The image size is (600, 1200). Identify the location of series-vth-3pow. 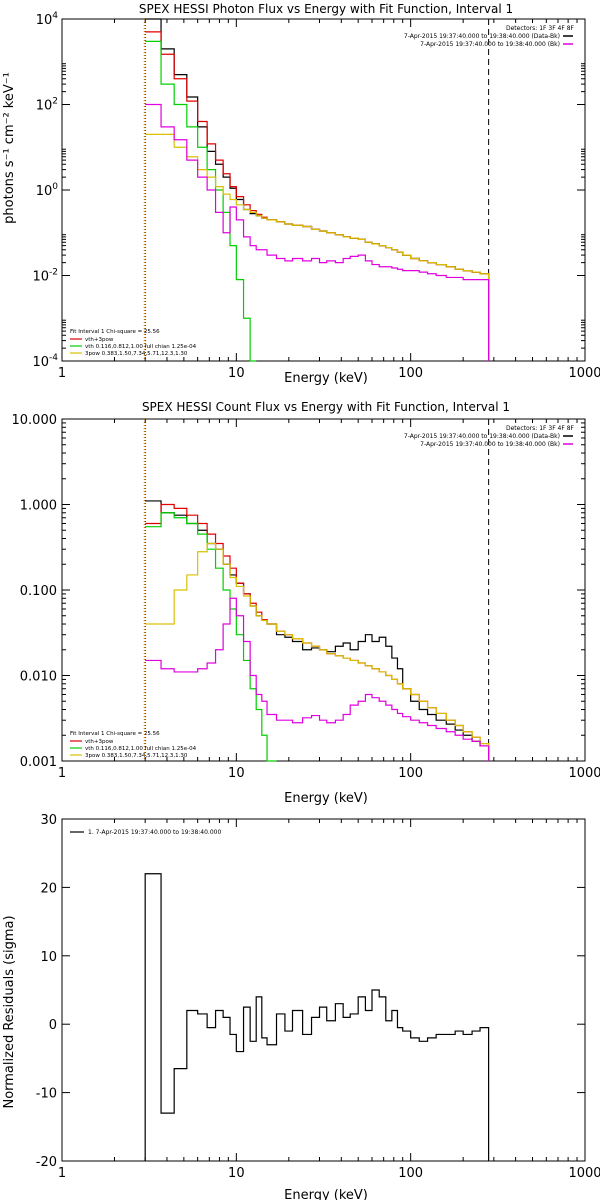
(317, 632).